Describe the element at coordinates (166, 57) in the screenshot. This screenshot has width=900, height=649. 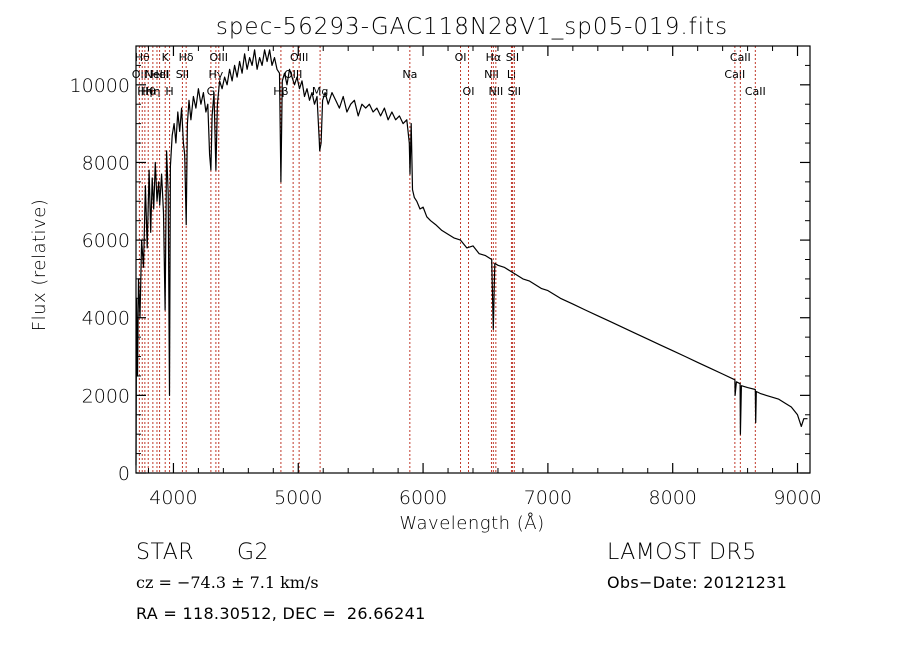
I see `line-marker-label: K` at that location.